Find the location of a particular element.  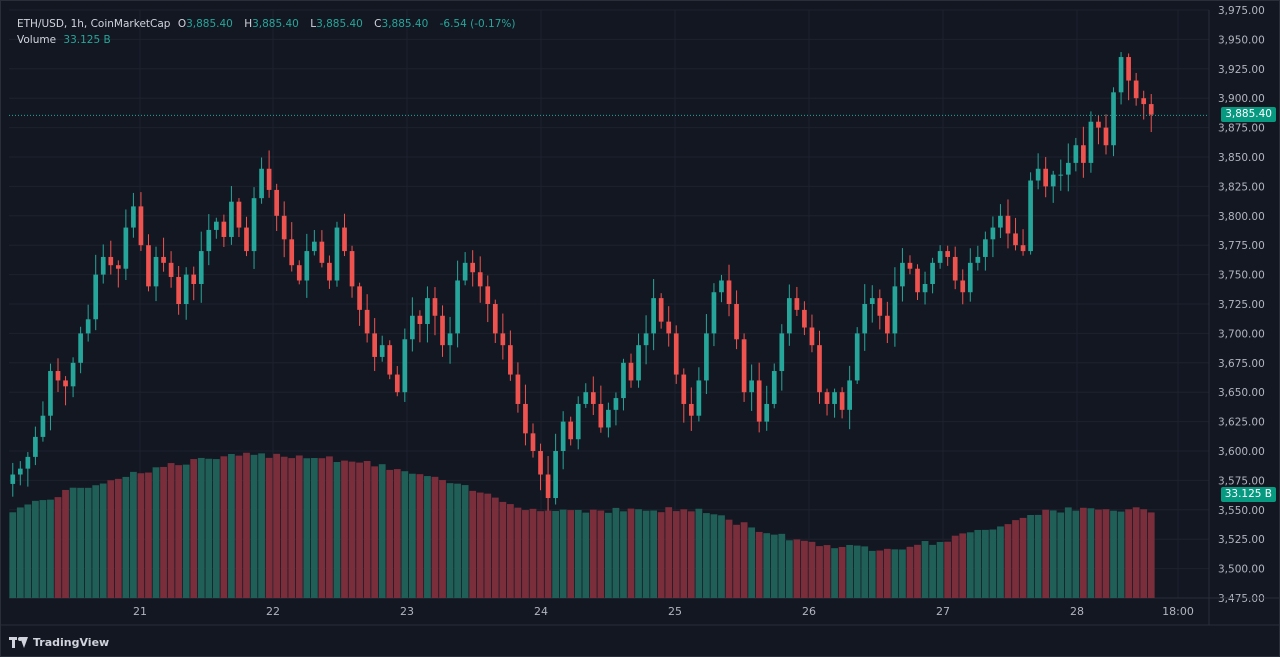

y-axis-tick: 3,625.00 is located at coordinates (1241, 423).